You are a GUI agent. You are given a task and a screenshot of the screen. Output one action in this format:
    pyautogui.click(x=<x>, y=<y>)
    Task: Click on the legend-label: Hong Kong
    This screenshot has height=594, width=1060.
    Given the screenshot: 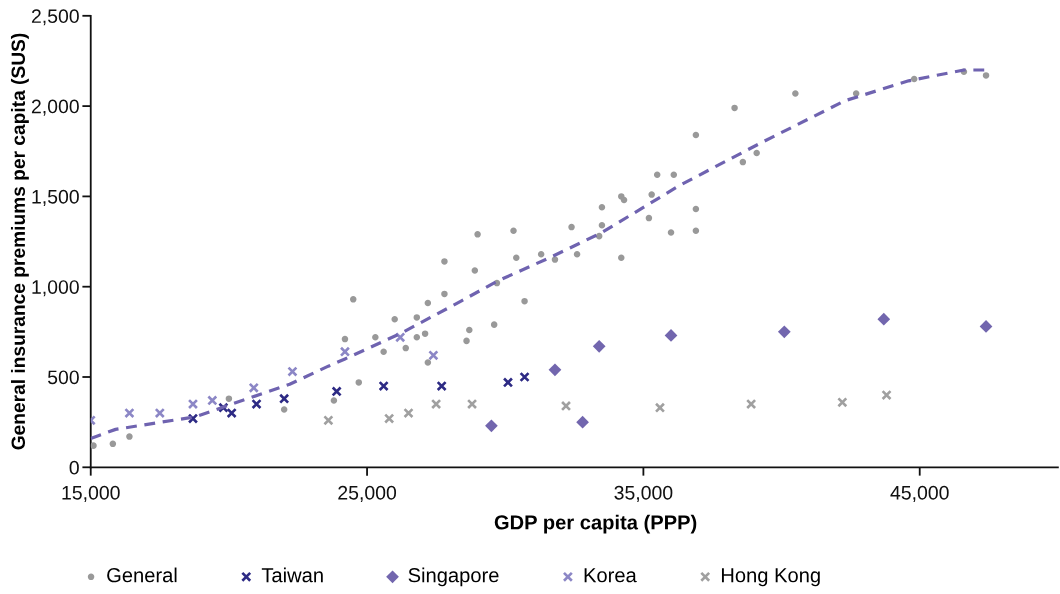 What is the action you would take?
    pyautogui.click(x=770, y=577)
    